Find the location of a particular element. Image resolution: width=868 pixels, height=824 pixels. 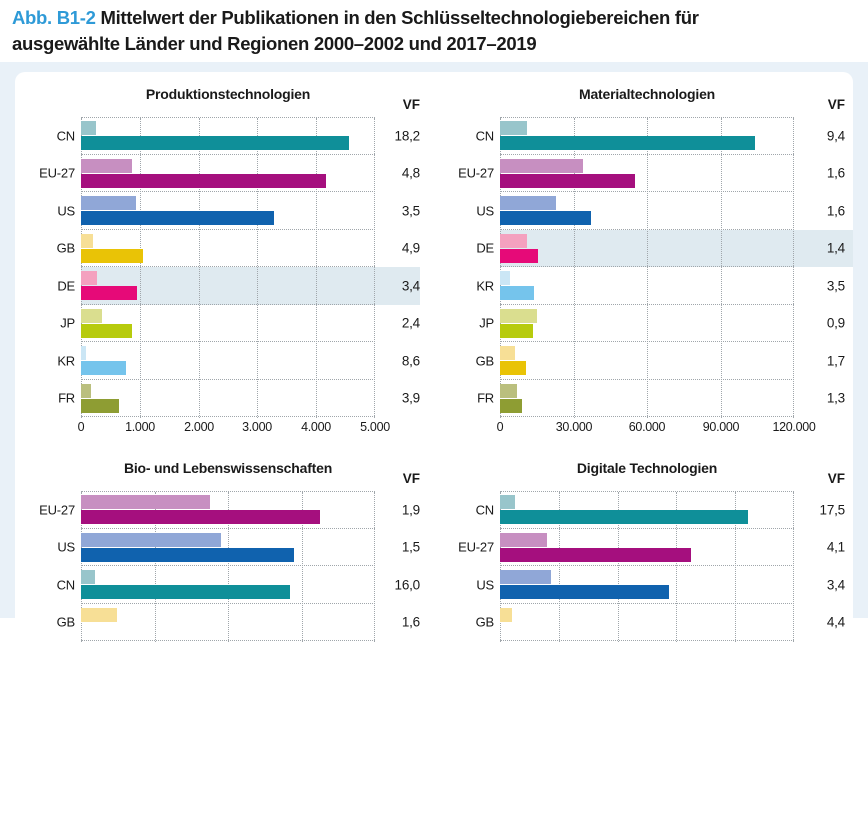

panel-header: Digitale Technologien VF is located at coordinates (643, 472).